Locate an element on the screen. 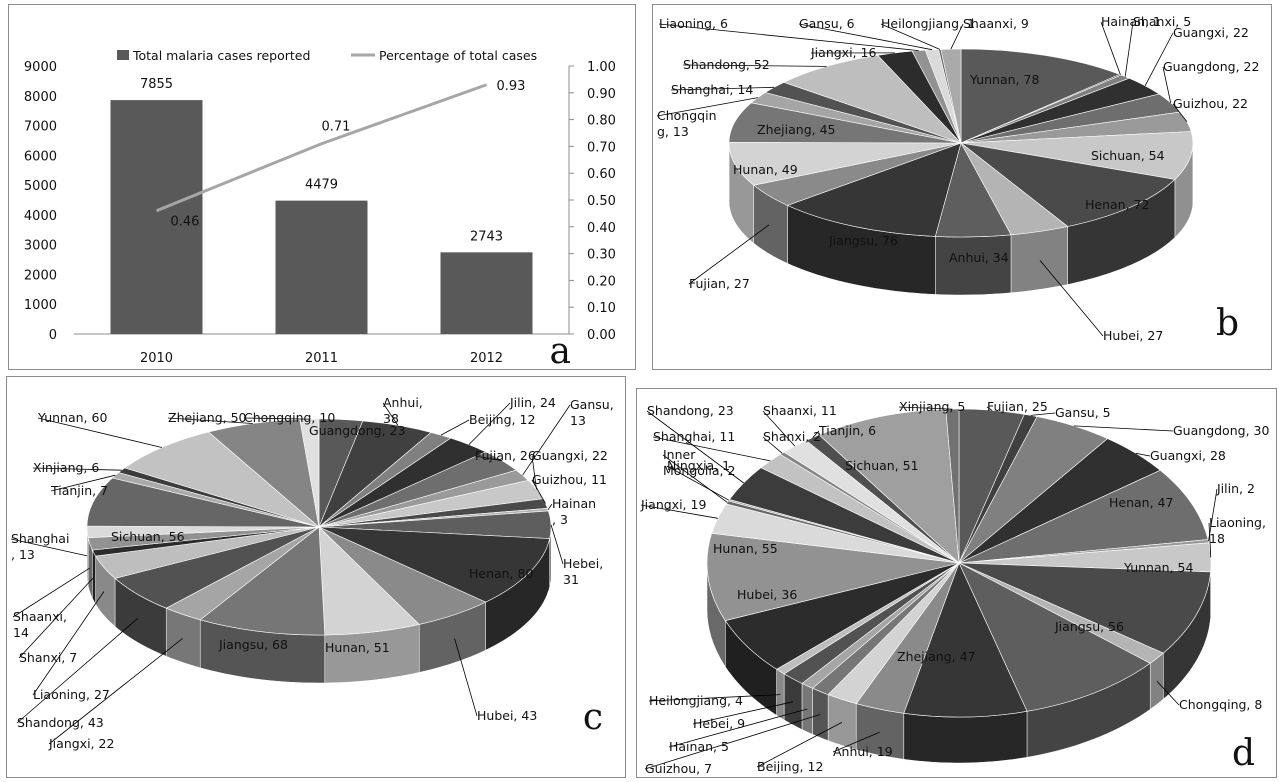 The width and height of the screenshot is (1279, 782). slice-label: Shanxi, 2 is located at coordinates (792, 436).